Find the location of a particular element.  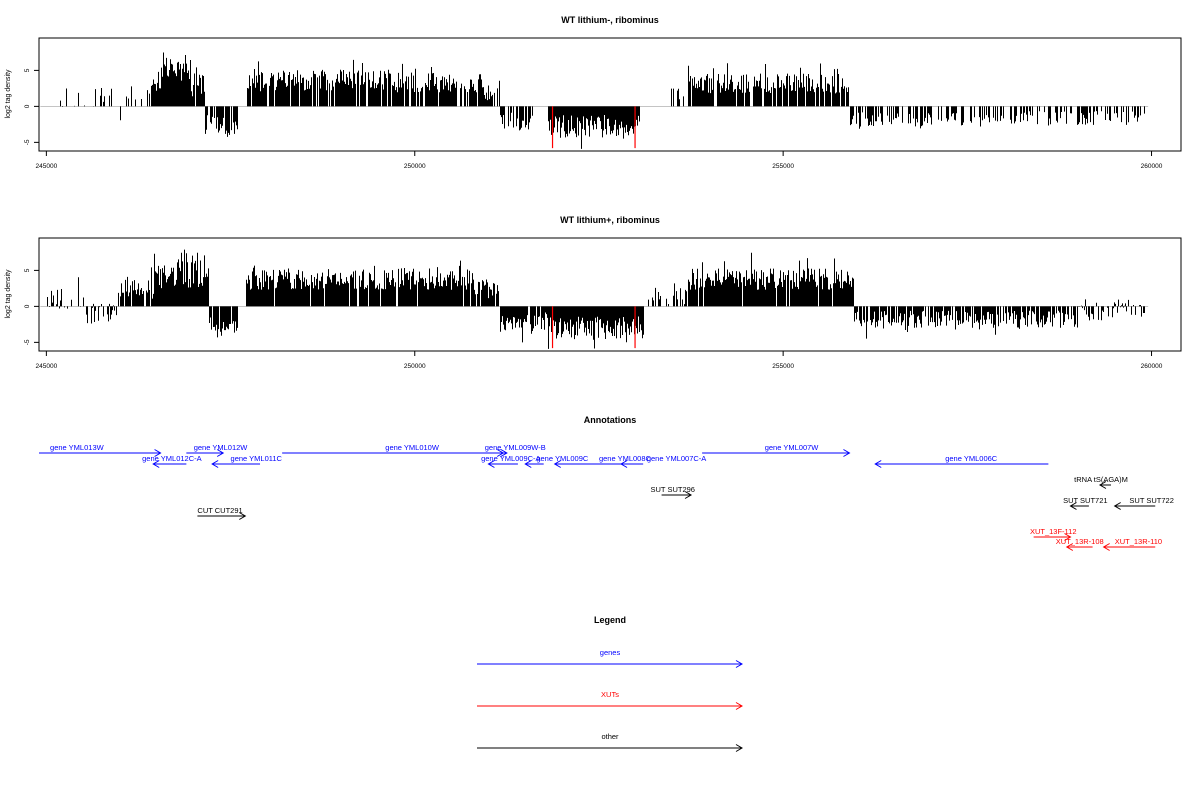

annotation-label: gene YML011C is located at coordinates (257, 458).